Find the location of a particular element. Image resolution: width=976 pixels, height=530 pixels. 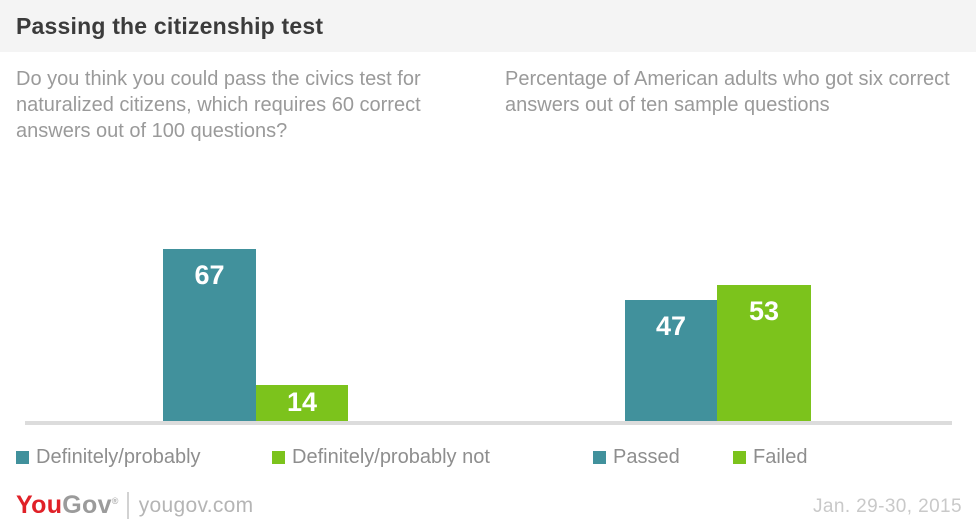

yougov-url: yougov.com is located at coordinates (196, 505).